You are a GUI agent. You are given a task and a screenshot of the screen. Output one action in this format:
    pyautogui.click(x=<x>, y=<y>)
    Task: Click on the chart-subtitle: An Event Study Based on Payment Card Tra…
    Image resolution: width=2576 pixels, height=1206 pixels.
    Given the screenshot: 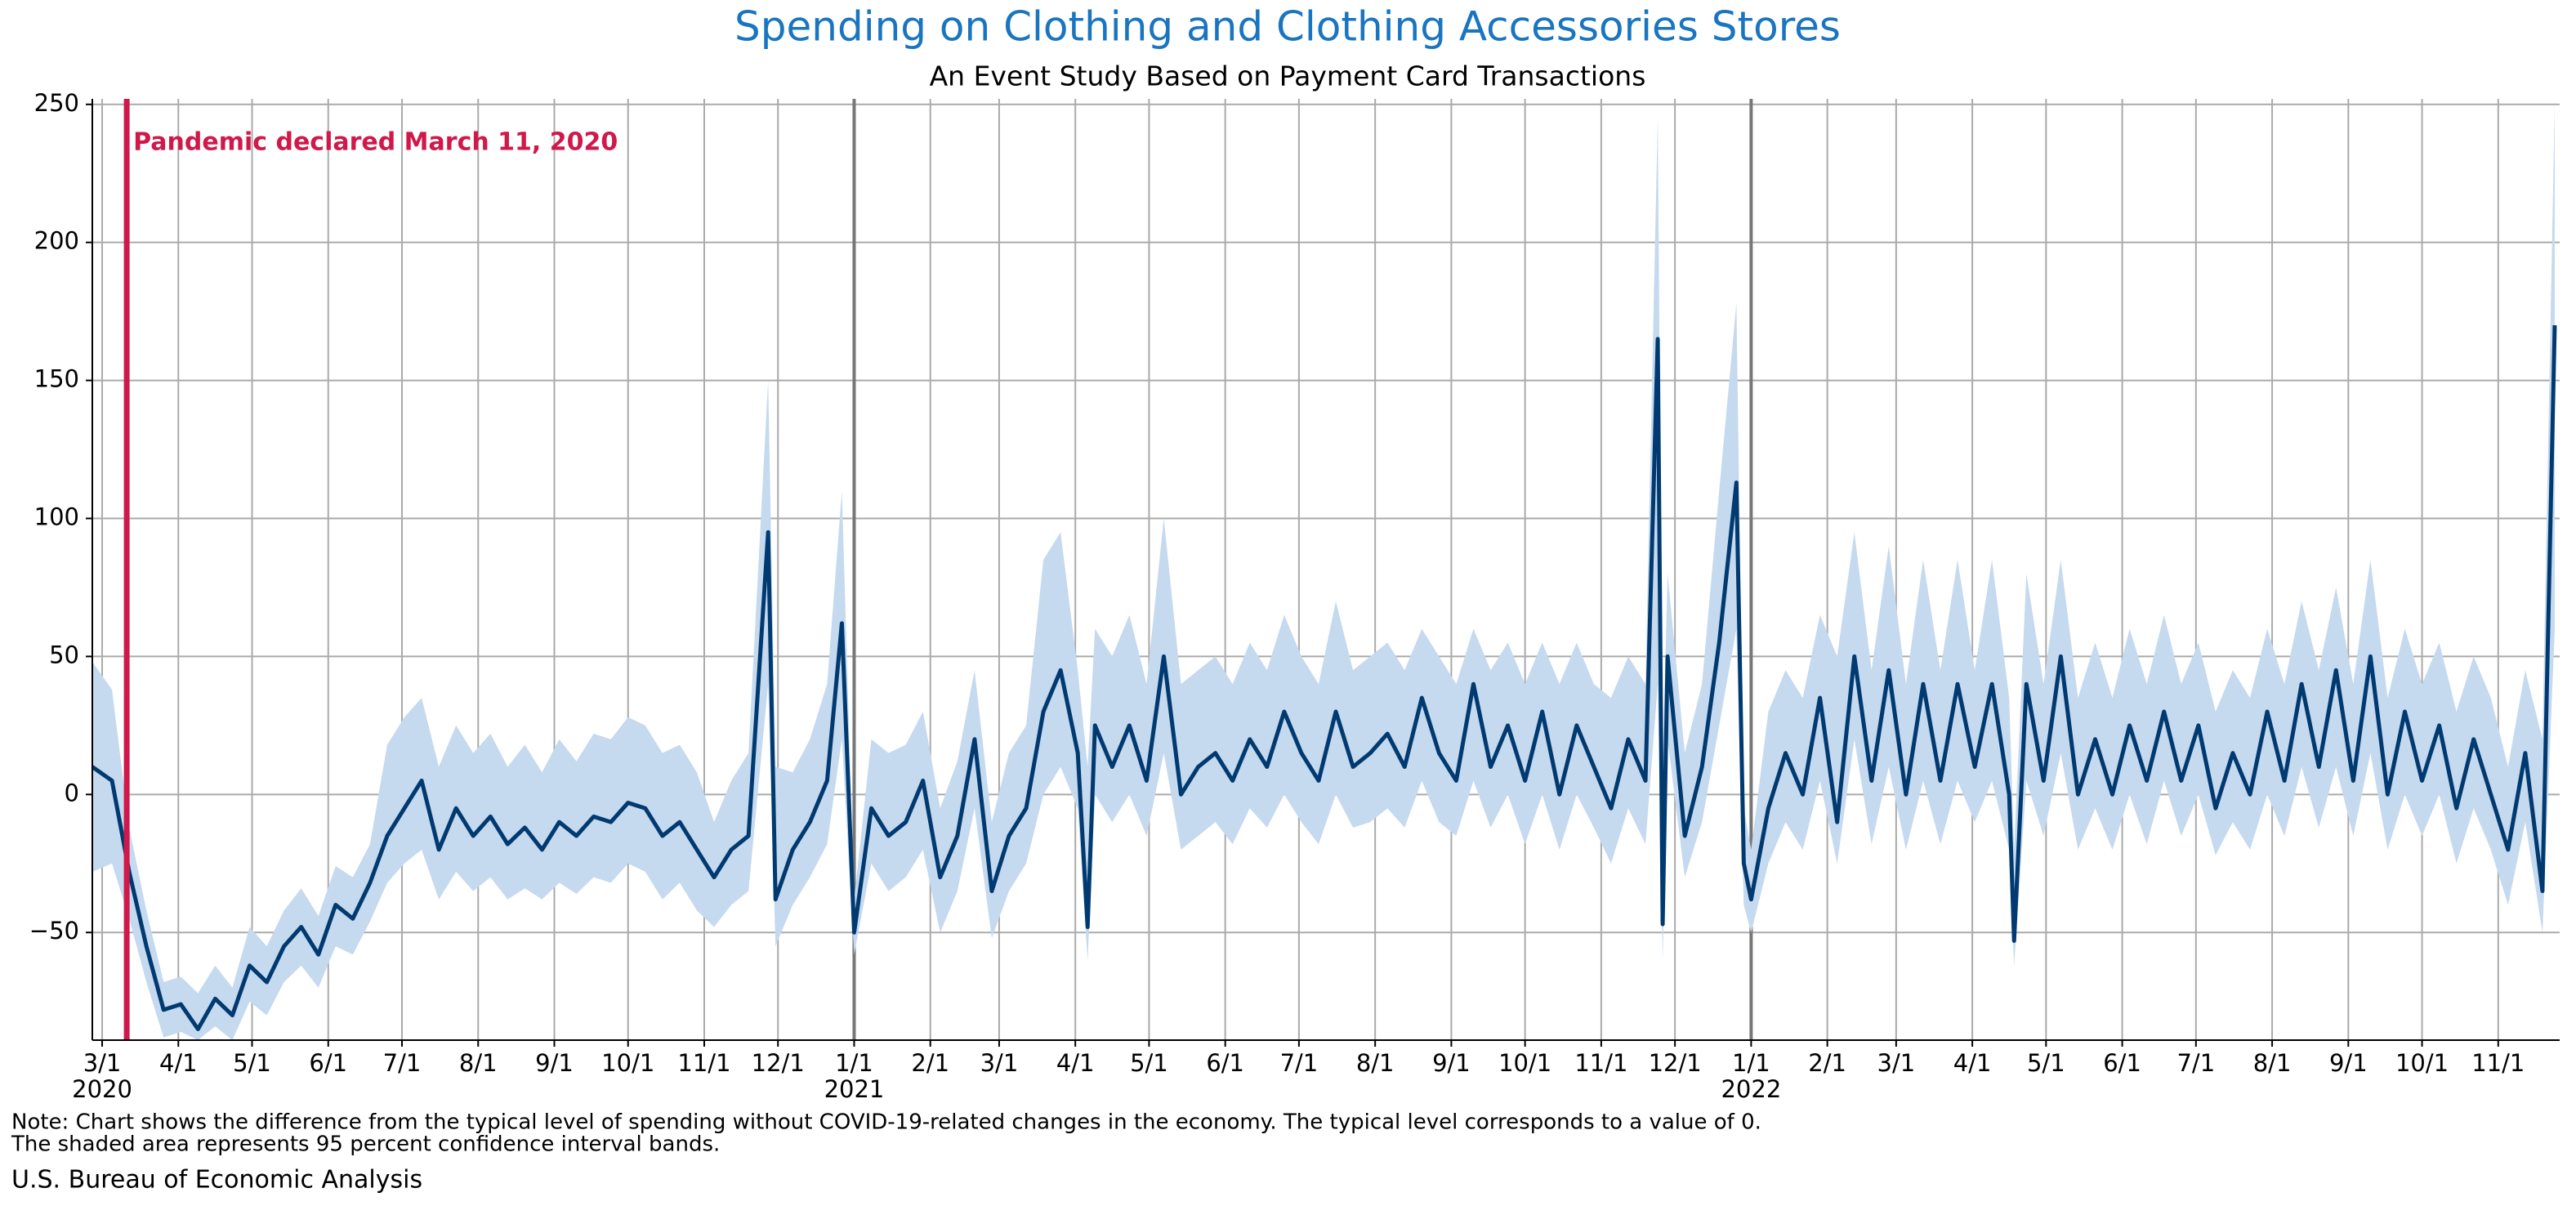 What is the action you would take?
    pyautogui.click(x=1288, y=76)
    